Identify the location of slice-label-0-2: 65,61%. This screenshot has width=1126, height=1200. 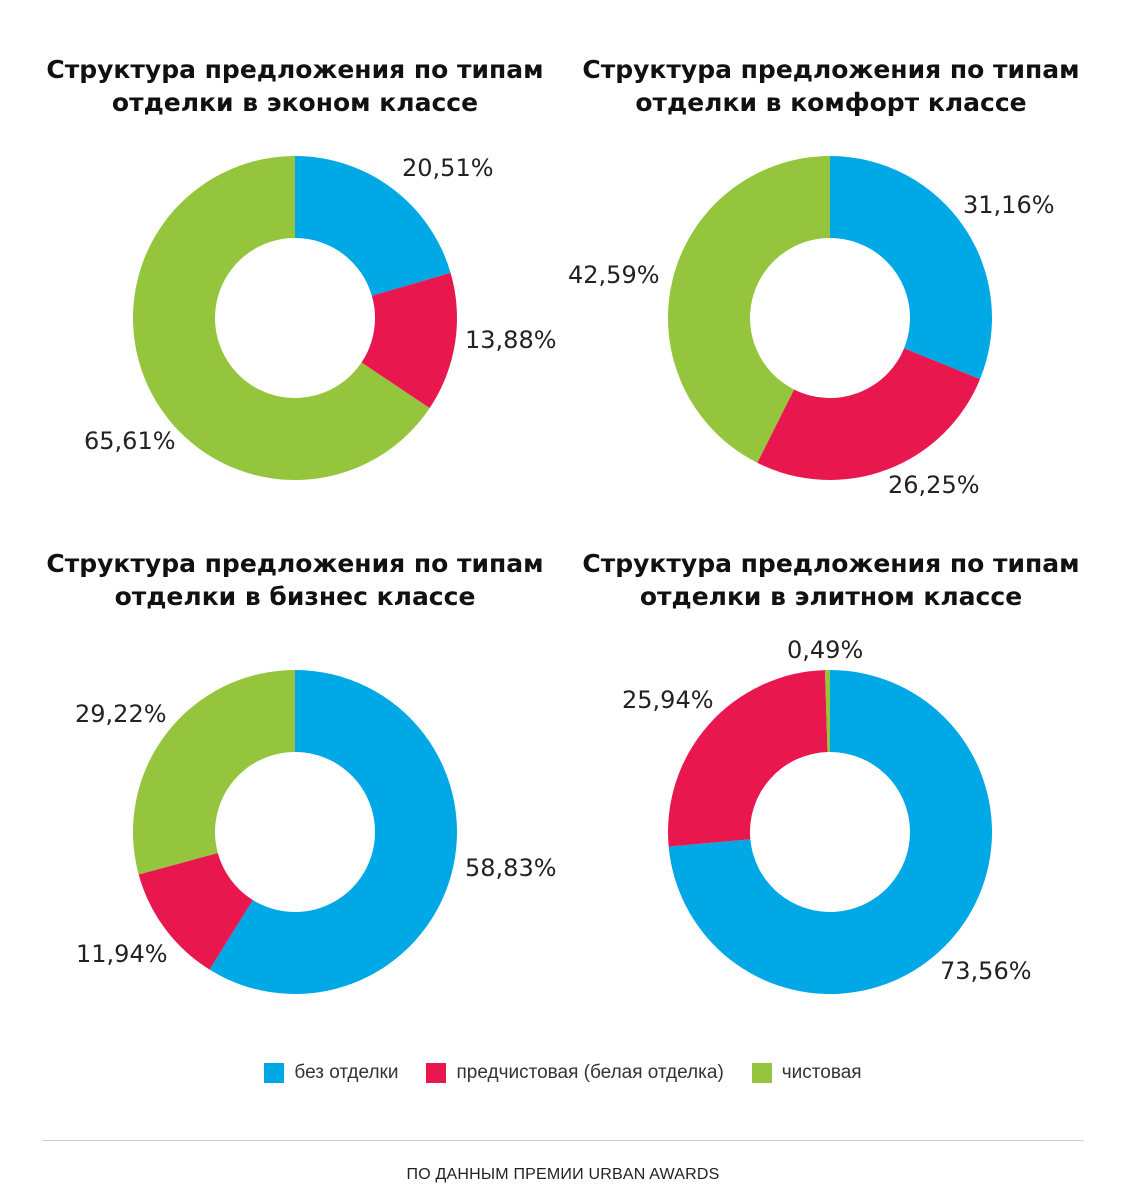
(130, 441).